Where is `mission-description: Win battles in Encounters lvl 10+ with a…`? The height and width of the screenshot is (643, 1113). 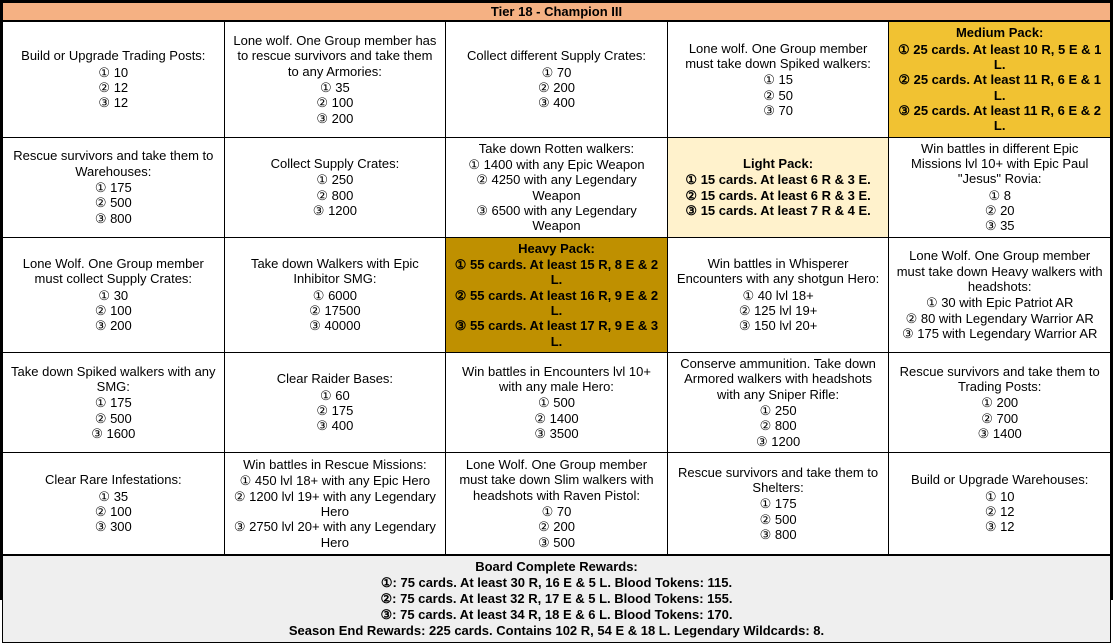
mission-description: Win battles in Encounters lvl 10+ with a… is located at coordinates (556, 378).